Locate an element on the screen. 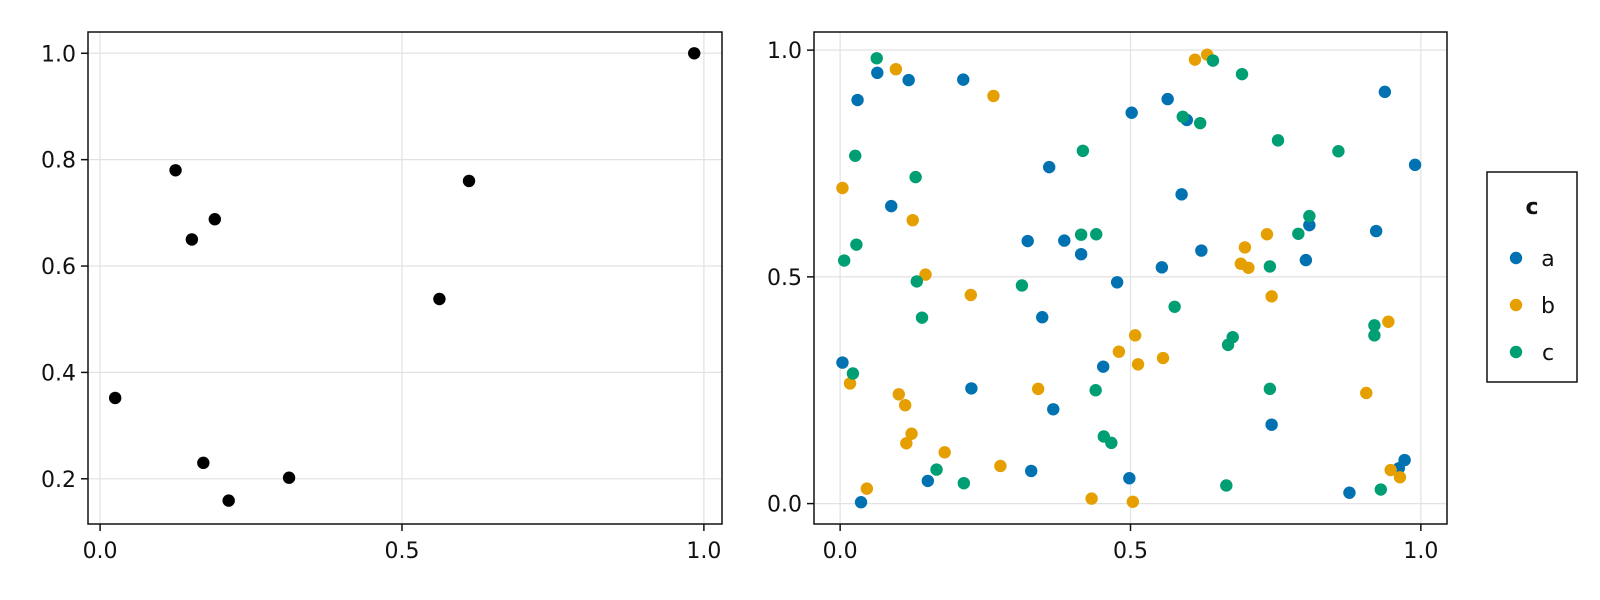  legend-label-c: c is located at coordinates (1548, 353).